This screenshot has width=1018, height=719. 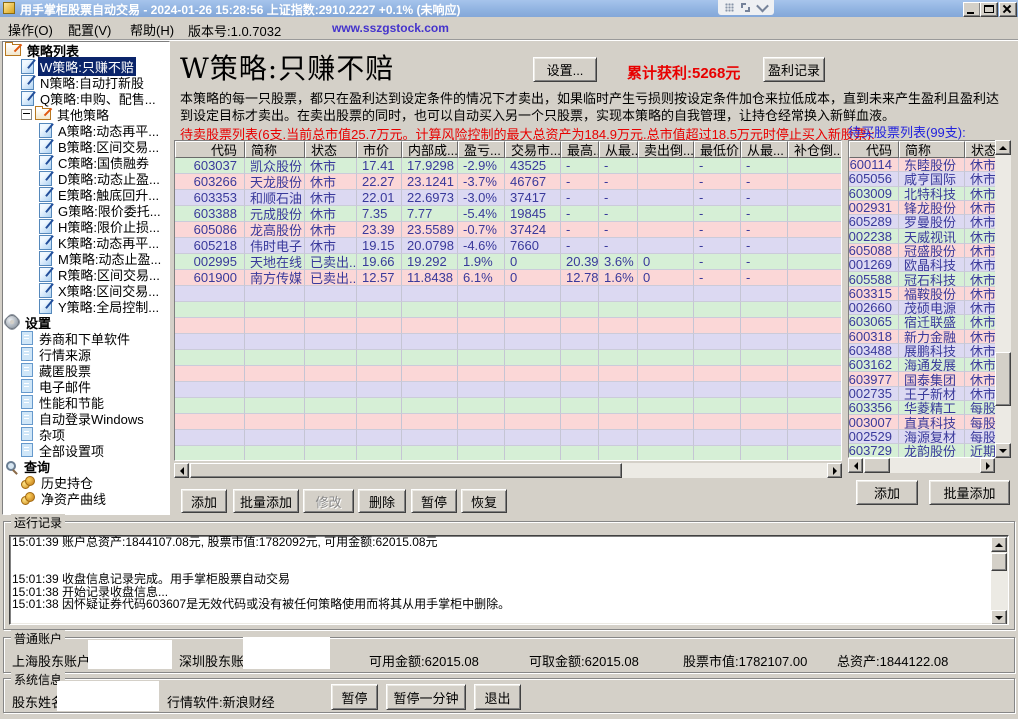 I want to click on table-row: 605088 冠盛股份 休市, so click(x=929, y=251).